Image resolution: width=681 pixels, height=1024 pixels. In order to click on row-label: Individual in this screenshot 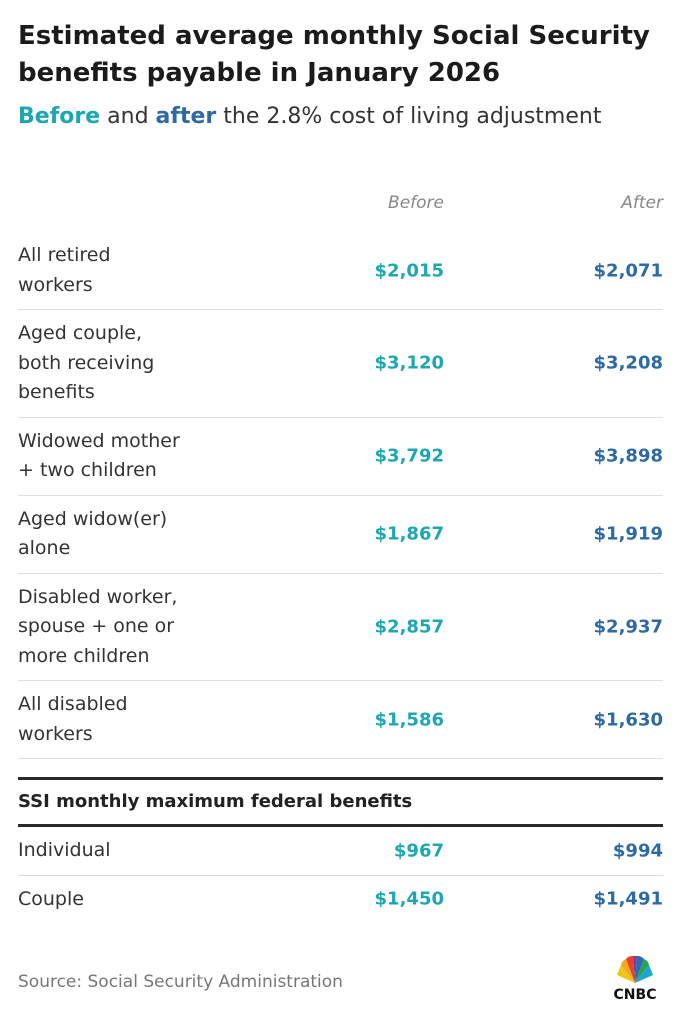, I will do `click(340, 851)`.